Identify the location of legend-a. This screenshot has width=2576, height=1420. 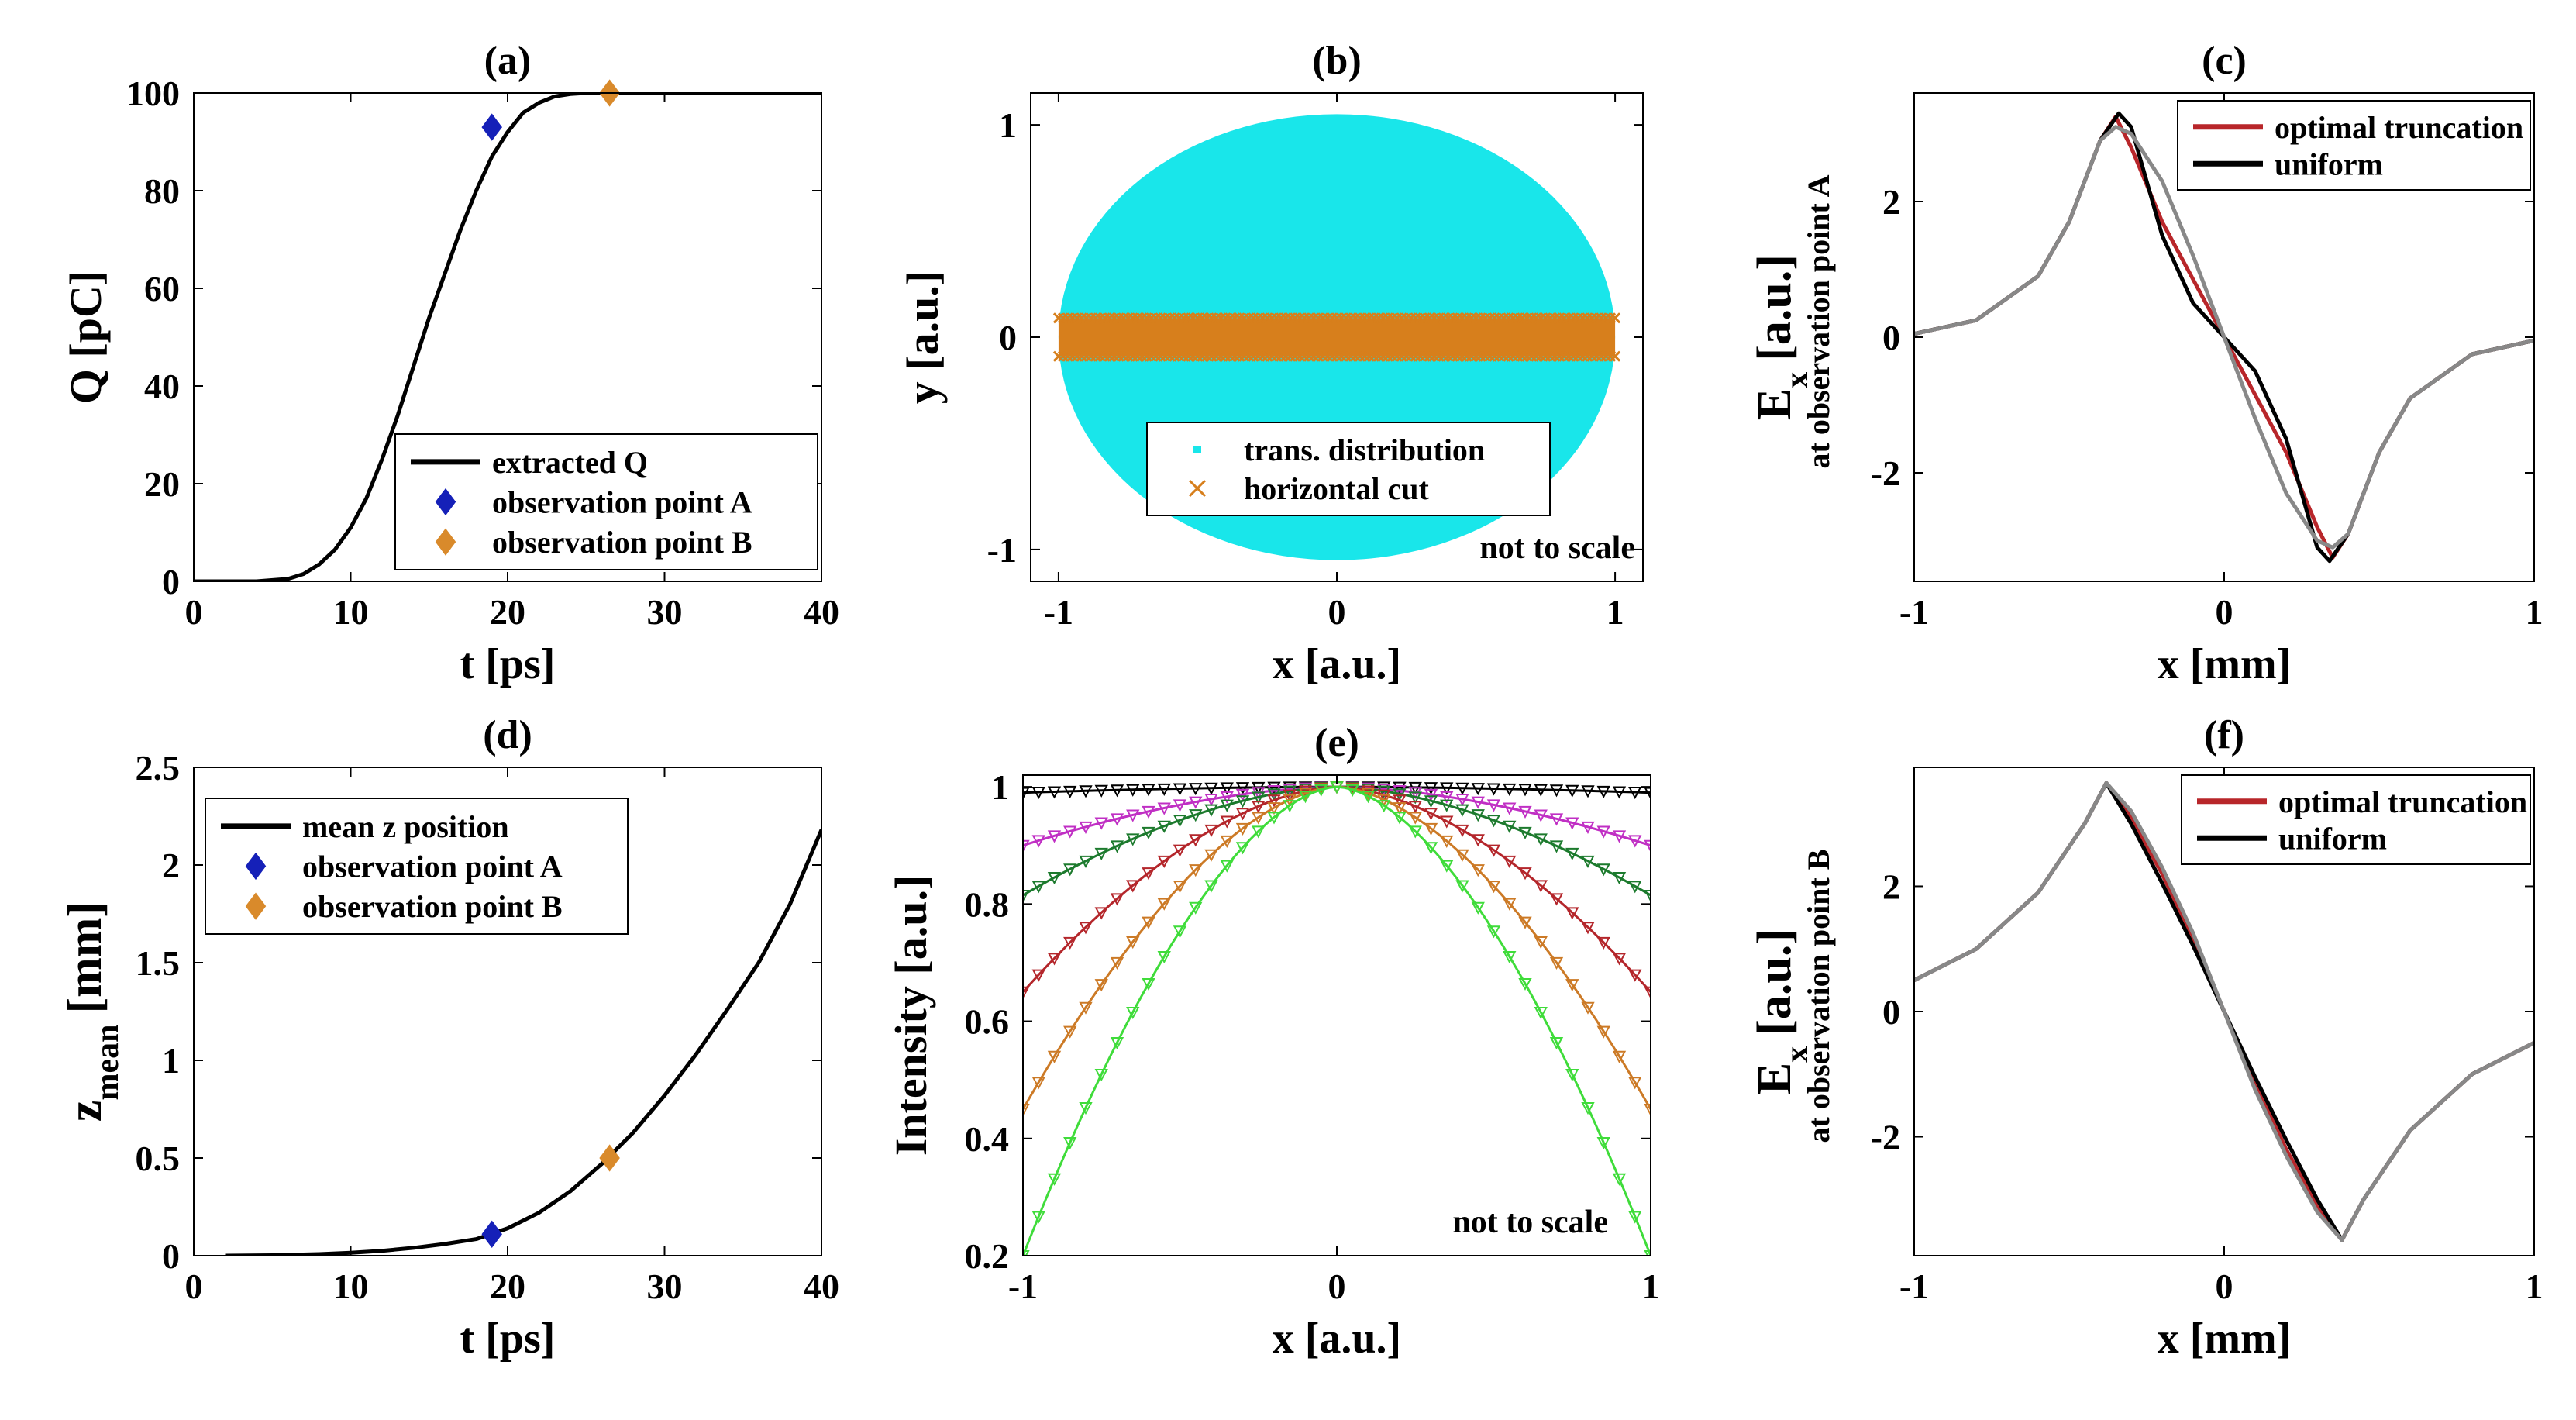
(606, 501).